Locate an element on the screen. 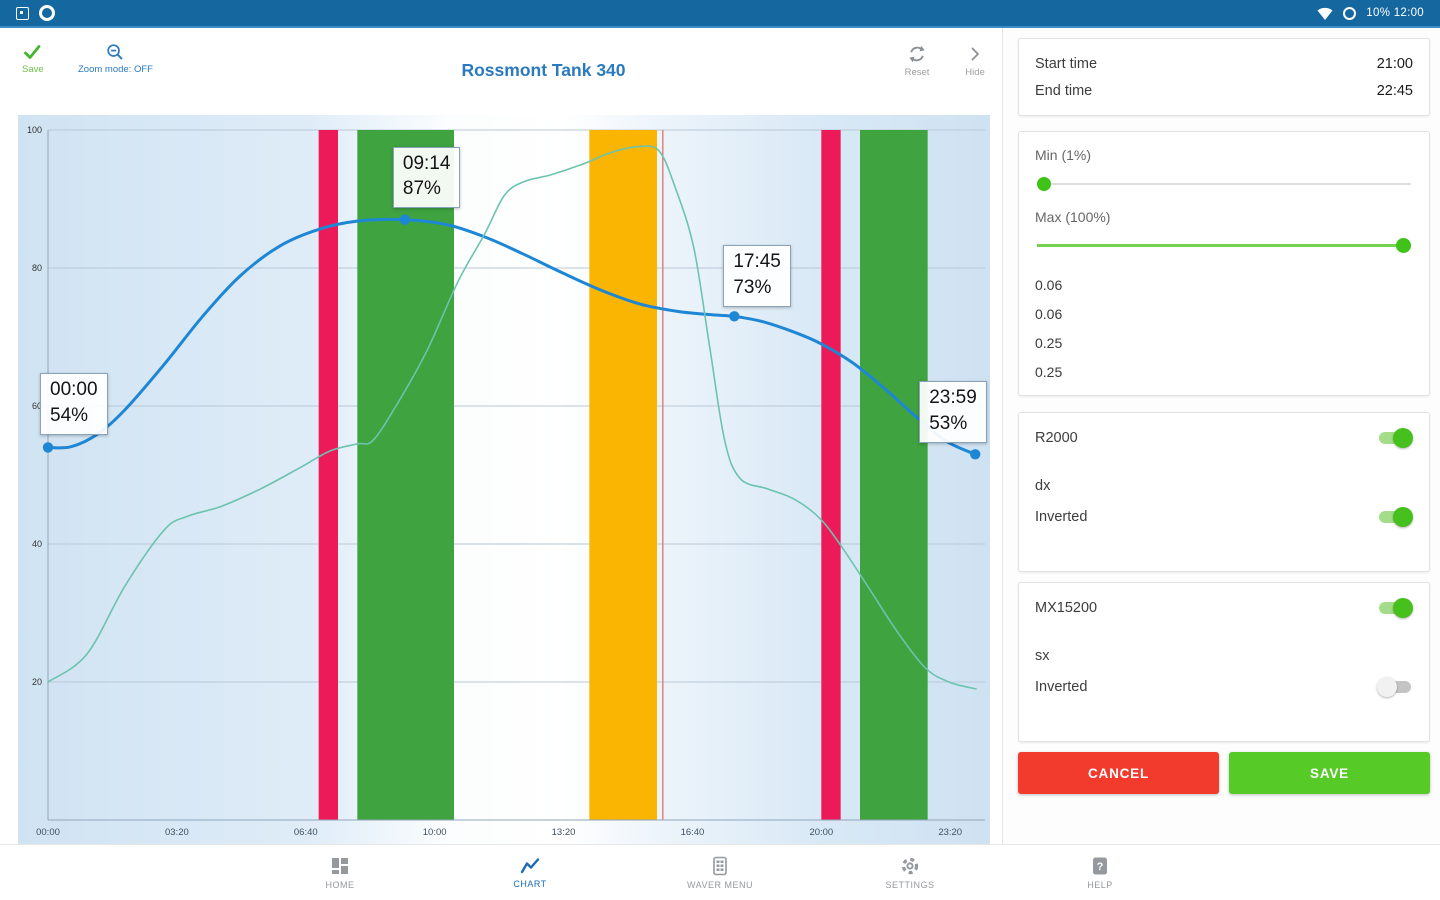  start-time-row: Start time 21:00 is located at coordinates (1224, 63).